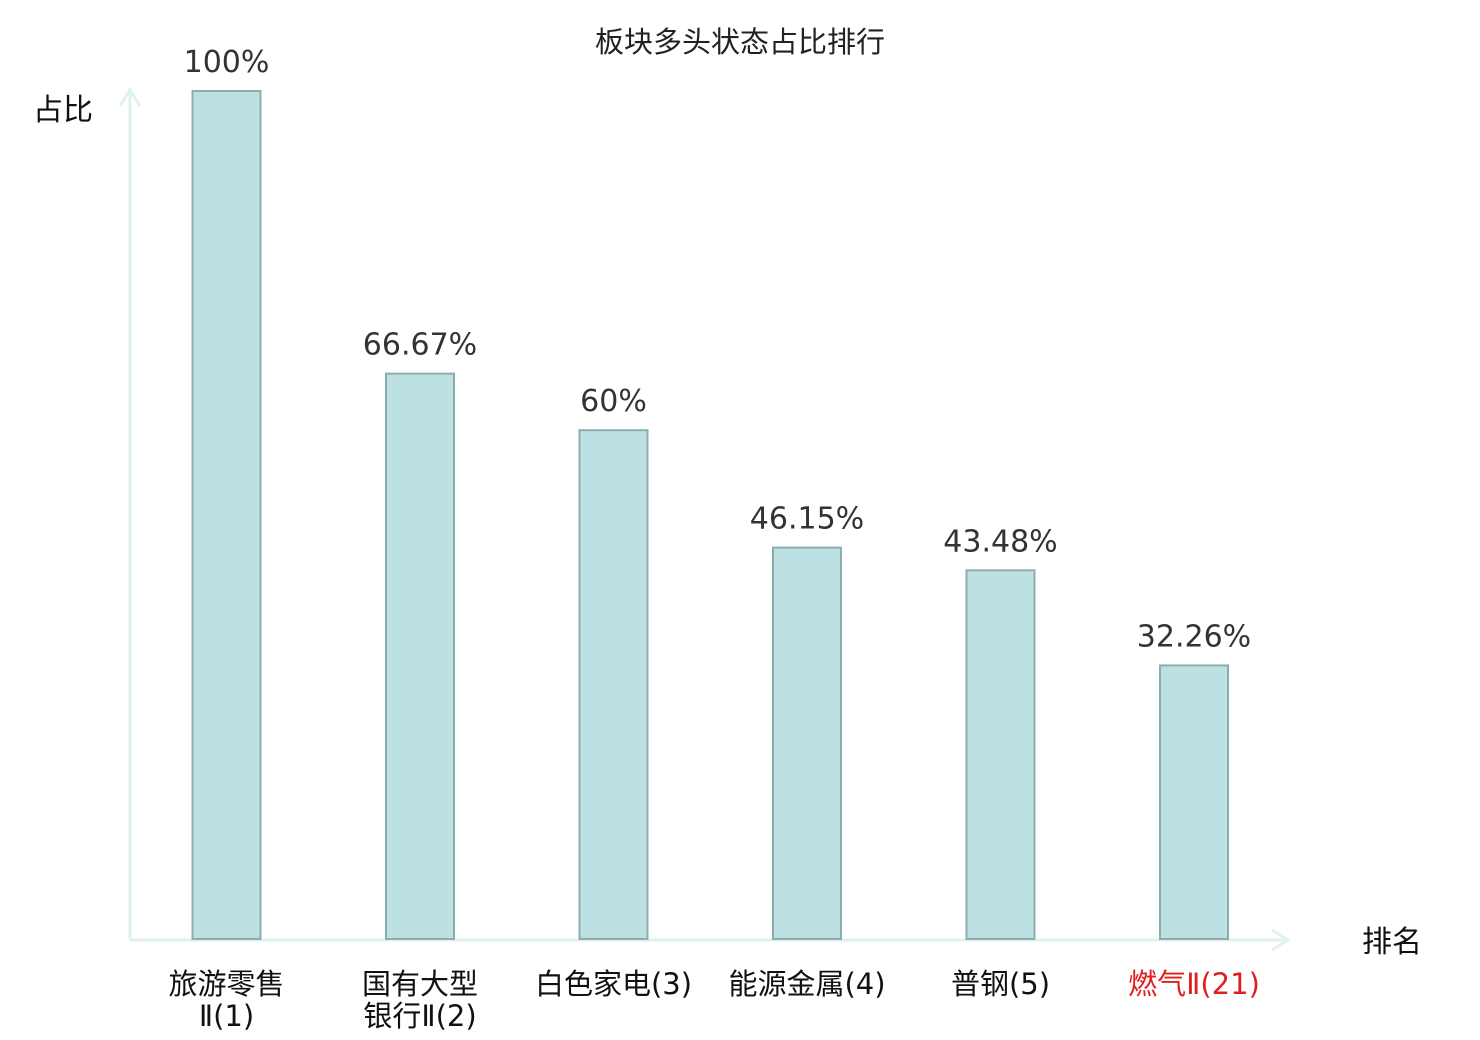 The height and width of the screenshot is (1040, 1480). I want to click on value-label-6: 32.26%, so click(1194, 636).